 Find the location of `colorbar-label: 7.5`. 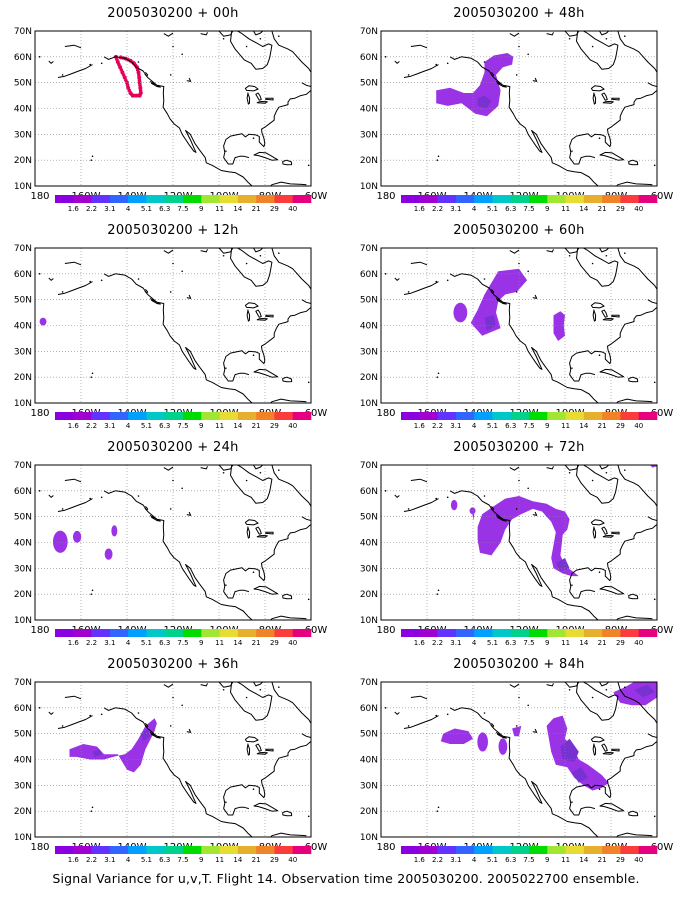

colorbar-label: 7.5 is located at coordinates (528, 426).